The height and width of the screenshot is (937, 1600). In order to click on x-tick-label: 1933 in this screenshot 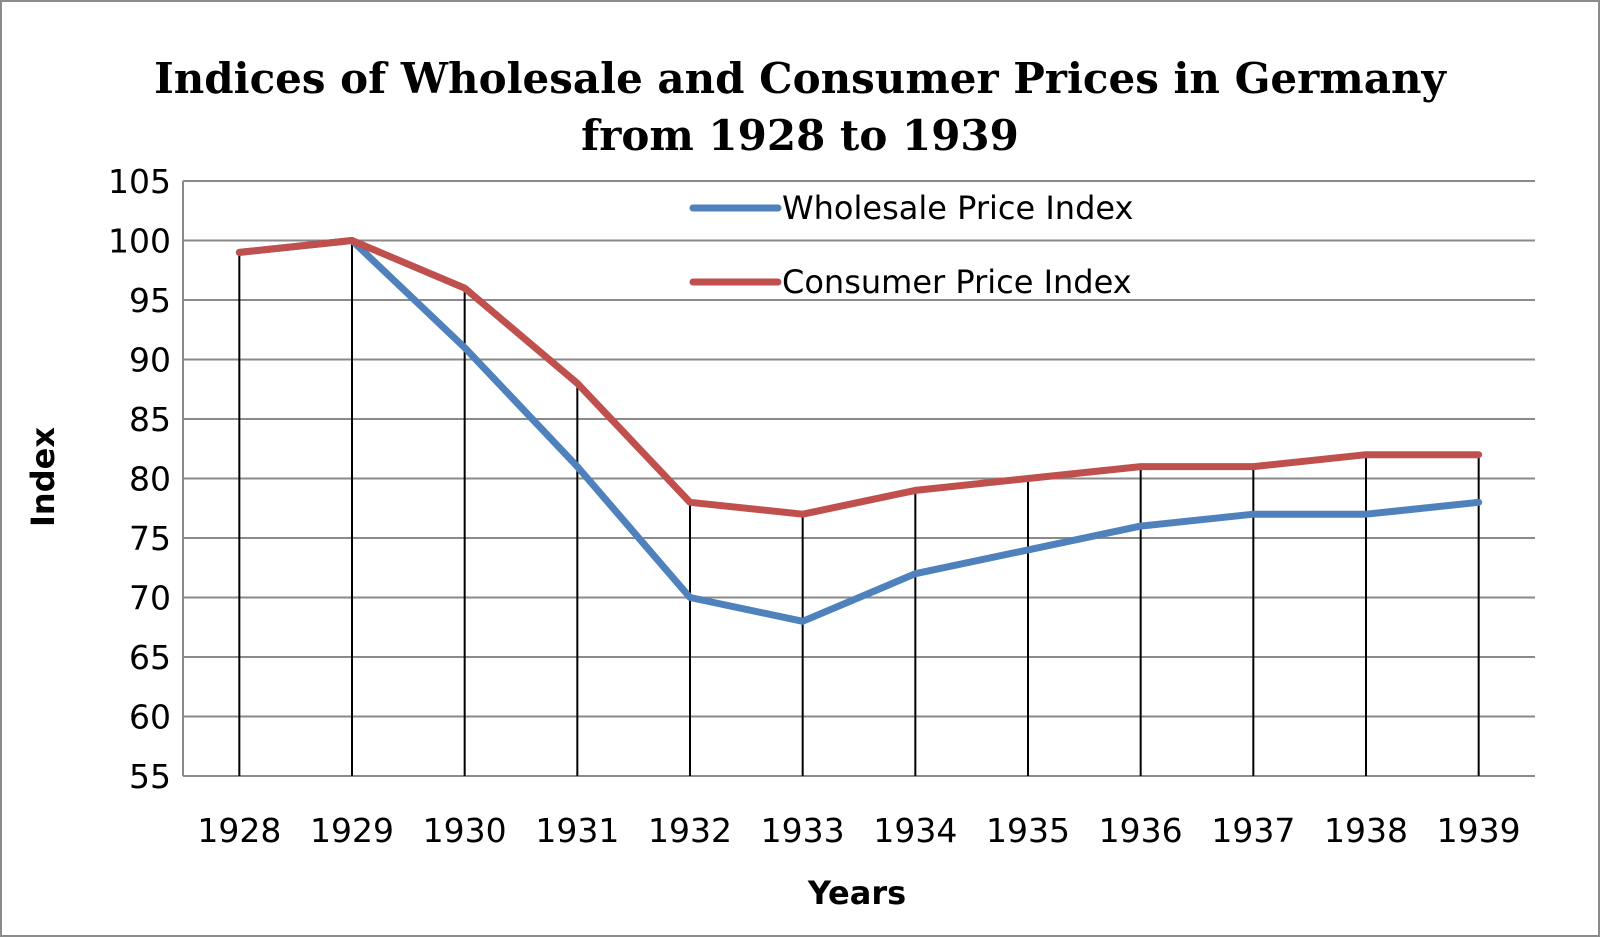, I will do `click(803, 830)`.